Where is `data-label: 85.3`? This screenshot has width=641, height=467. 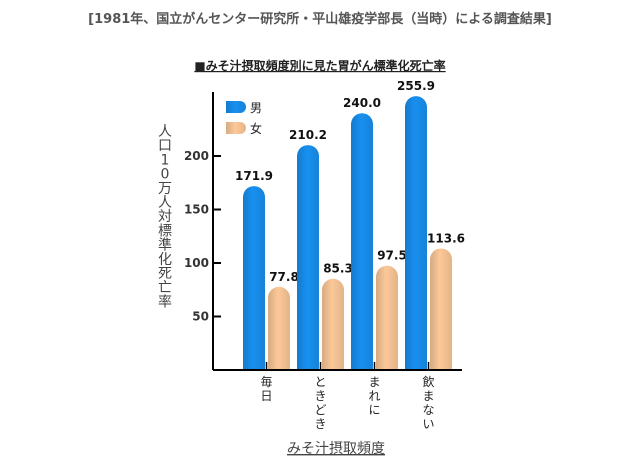
data-label: 85.3 is located at coordinates (338, 269).